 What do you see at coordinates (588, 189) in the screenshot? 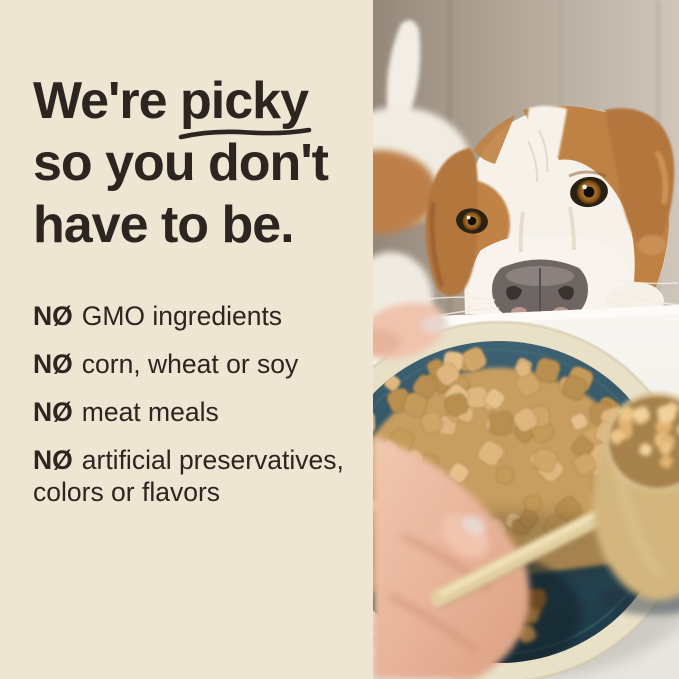
I see `dog-eye-right` at bounding box center [588, 189].